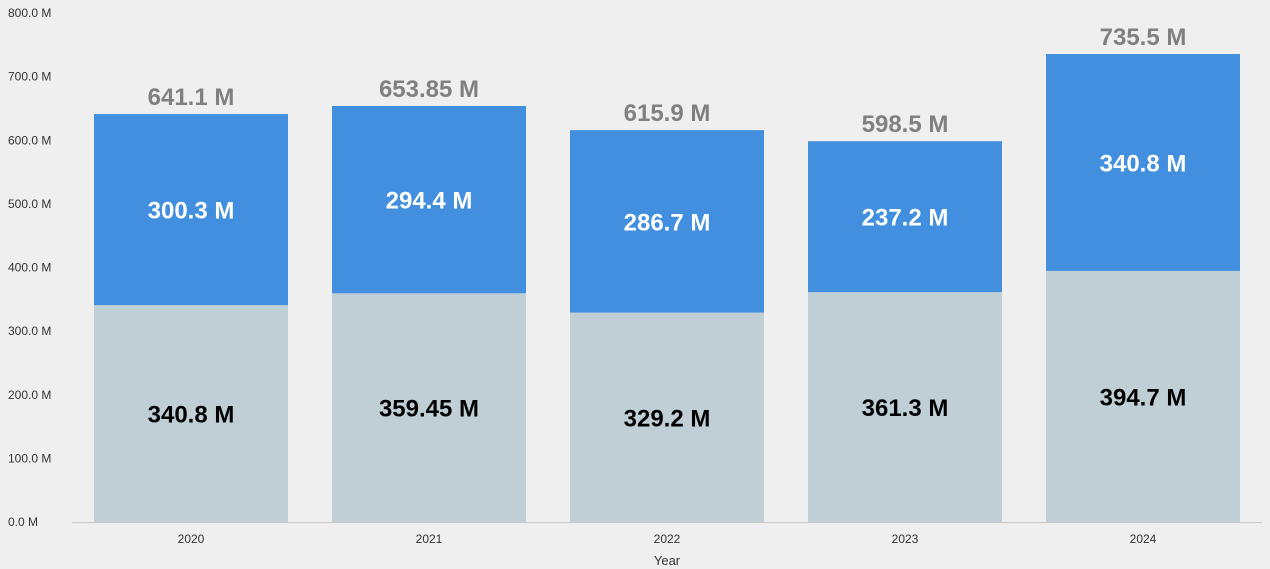 This screenshot has width=1270, height=569. I want to click on x-axis: 2020 2021 2022 2023 2024, so click(667, 534).